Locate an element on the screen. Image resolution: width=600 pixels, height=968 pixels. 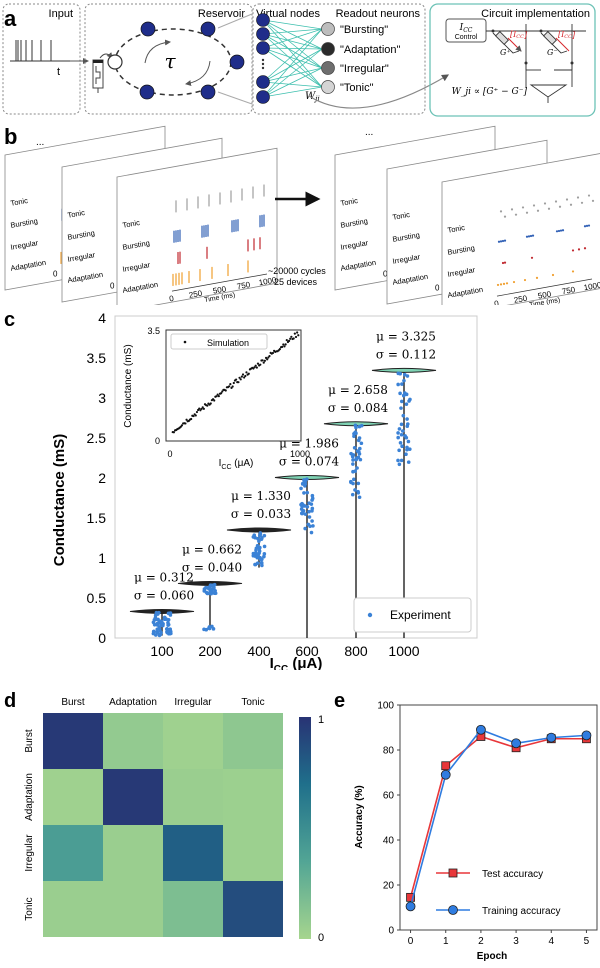
sigma-annotation: σ = 0.112 is located at coordinates (406, 354).